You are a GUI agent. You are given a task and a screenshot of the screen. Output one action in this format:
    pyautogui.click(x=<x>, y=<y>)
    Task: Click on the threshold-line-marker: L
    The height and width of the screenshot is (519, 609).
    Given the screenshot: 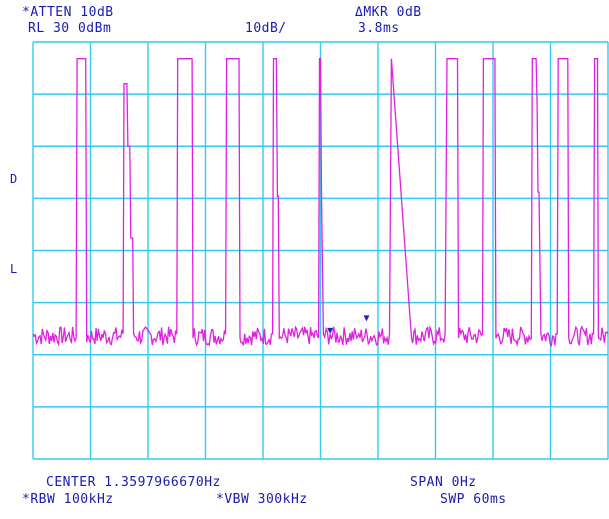 What is the action you would take?
    pyautogui.click(x=14, y=269)
    